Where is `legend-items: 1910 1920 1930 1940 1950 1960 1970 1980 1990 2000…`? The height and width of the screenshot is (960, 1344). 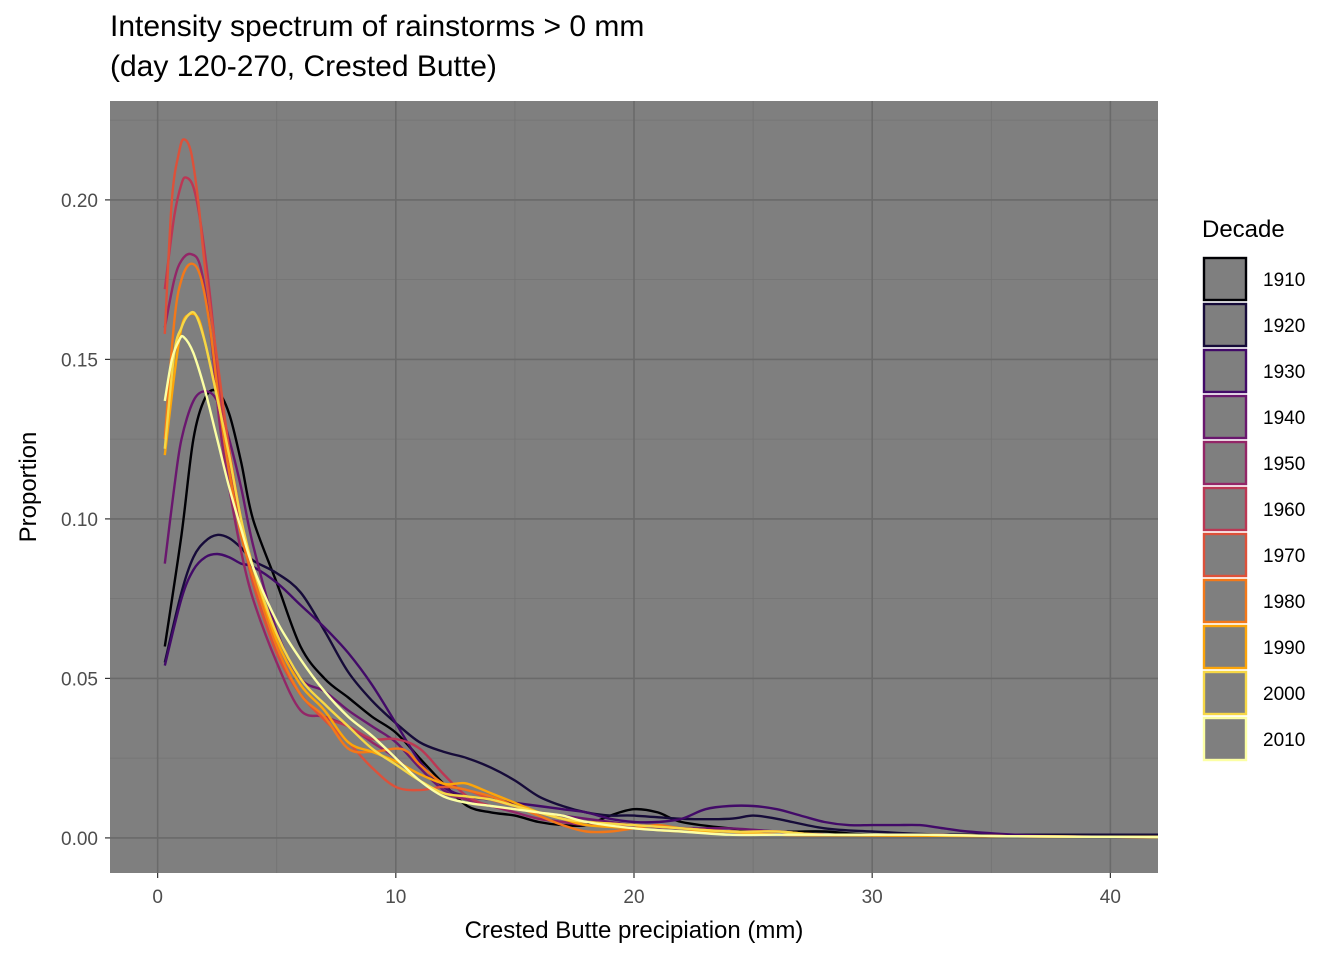 legend-items: 1910 1920 1930 1940 1950 1960 1970 1980 1990 2000… is located at coordinates (1253, 509).